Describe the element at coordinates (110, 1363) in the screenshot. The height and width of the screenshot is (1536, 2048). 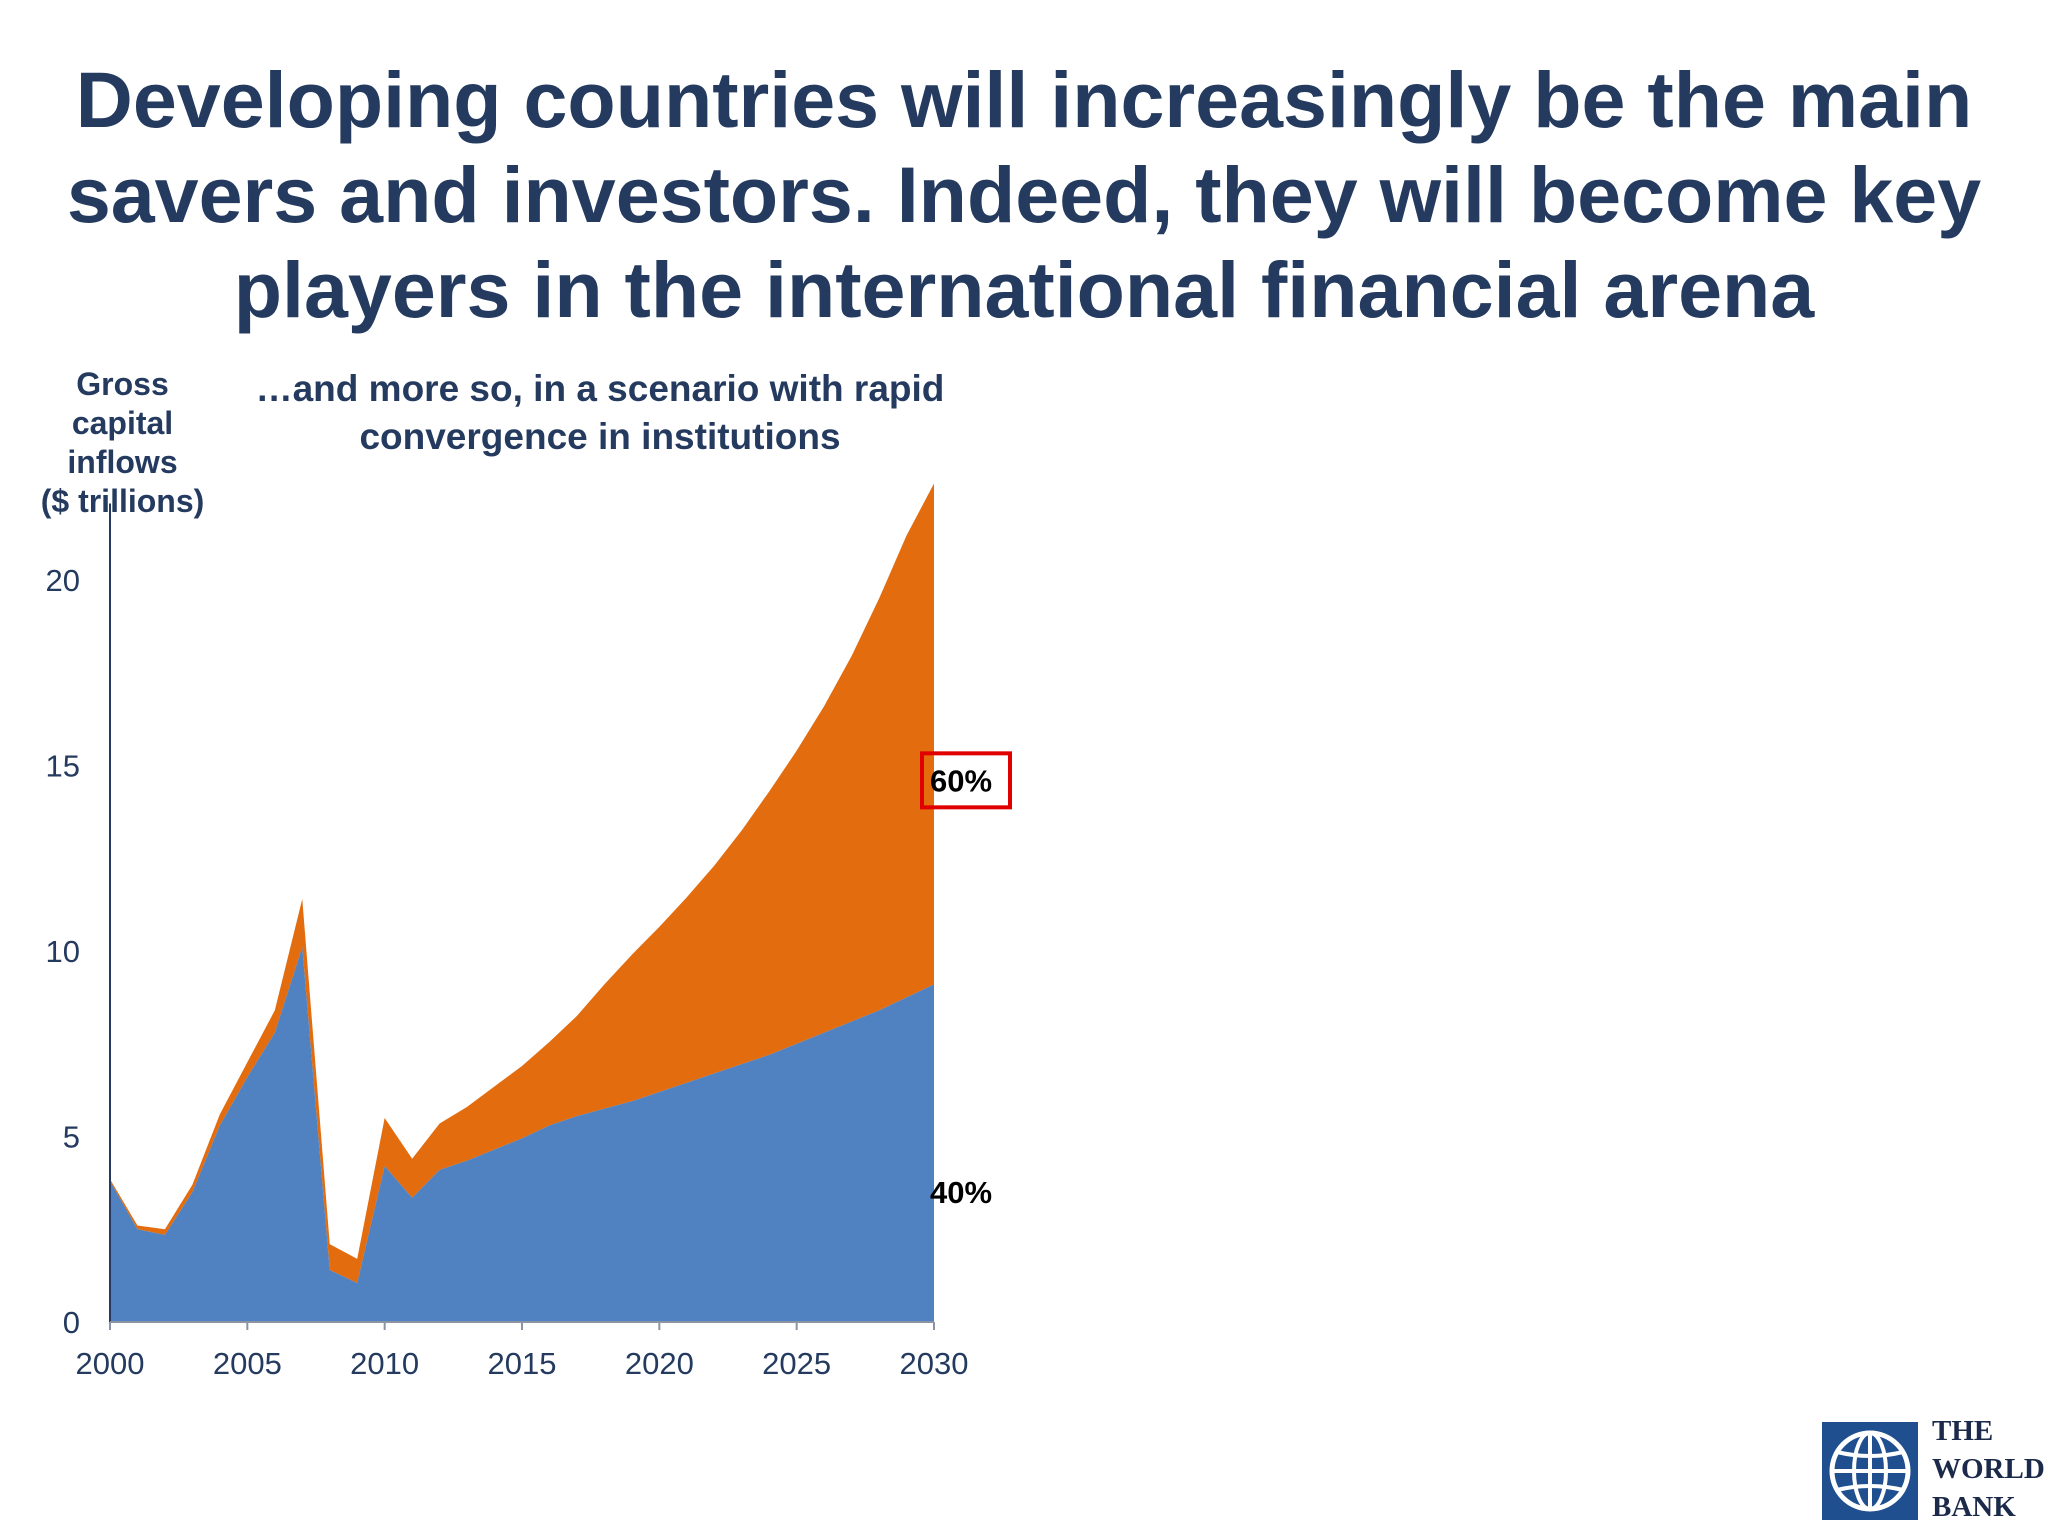
I see `x-tick-label: 2000` at that location.